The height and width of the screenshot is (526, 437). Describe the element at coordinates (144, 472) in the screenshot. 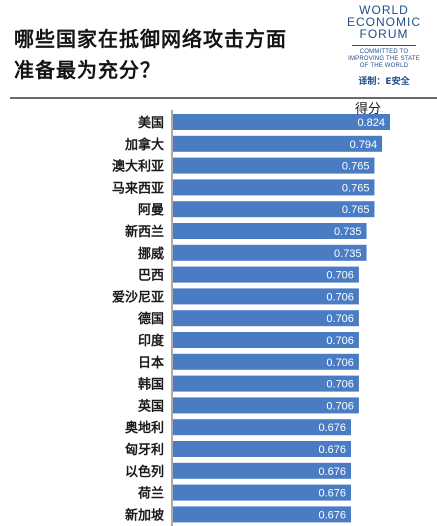

I see `category-label-16: 以色列` at that location.